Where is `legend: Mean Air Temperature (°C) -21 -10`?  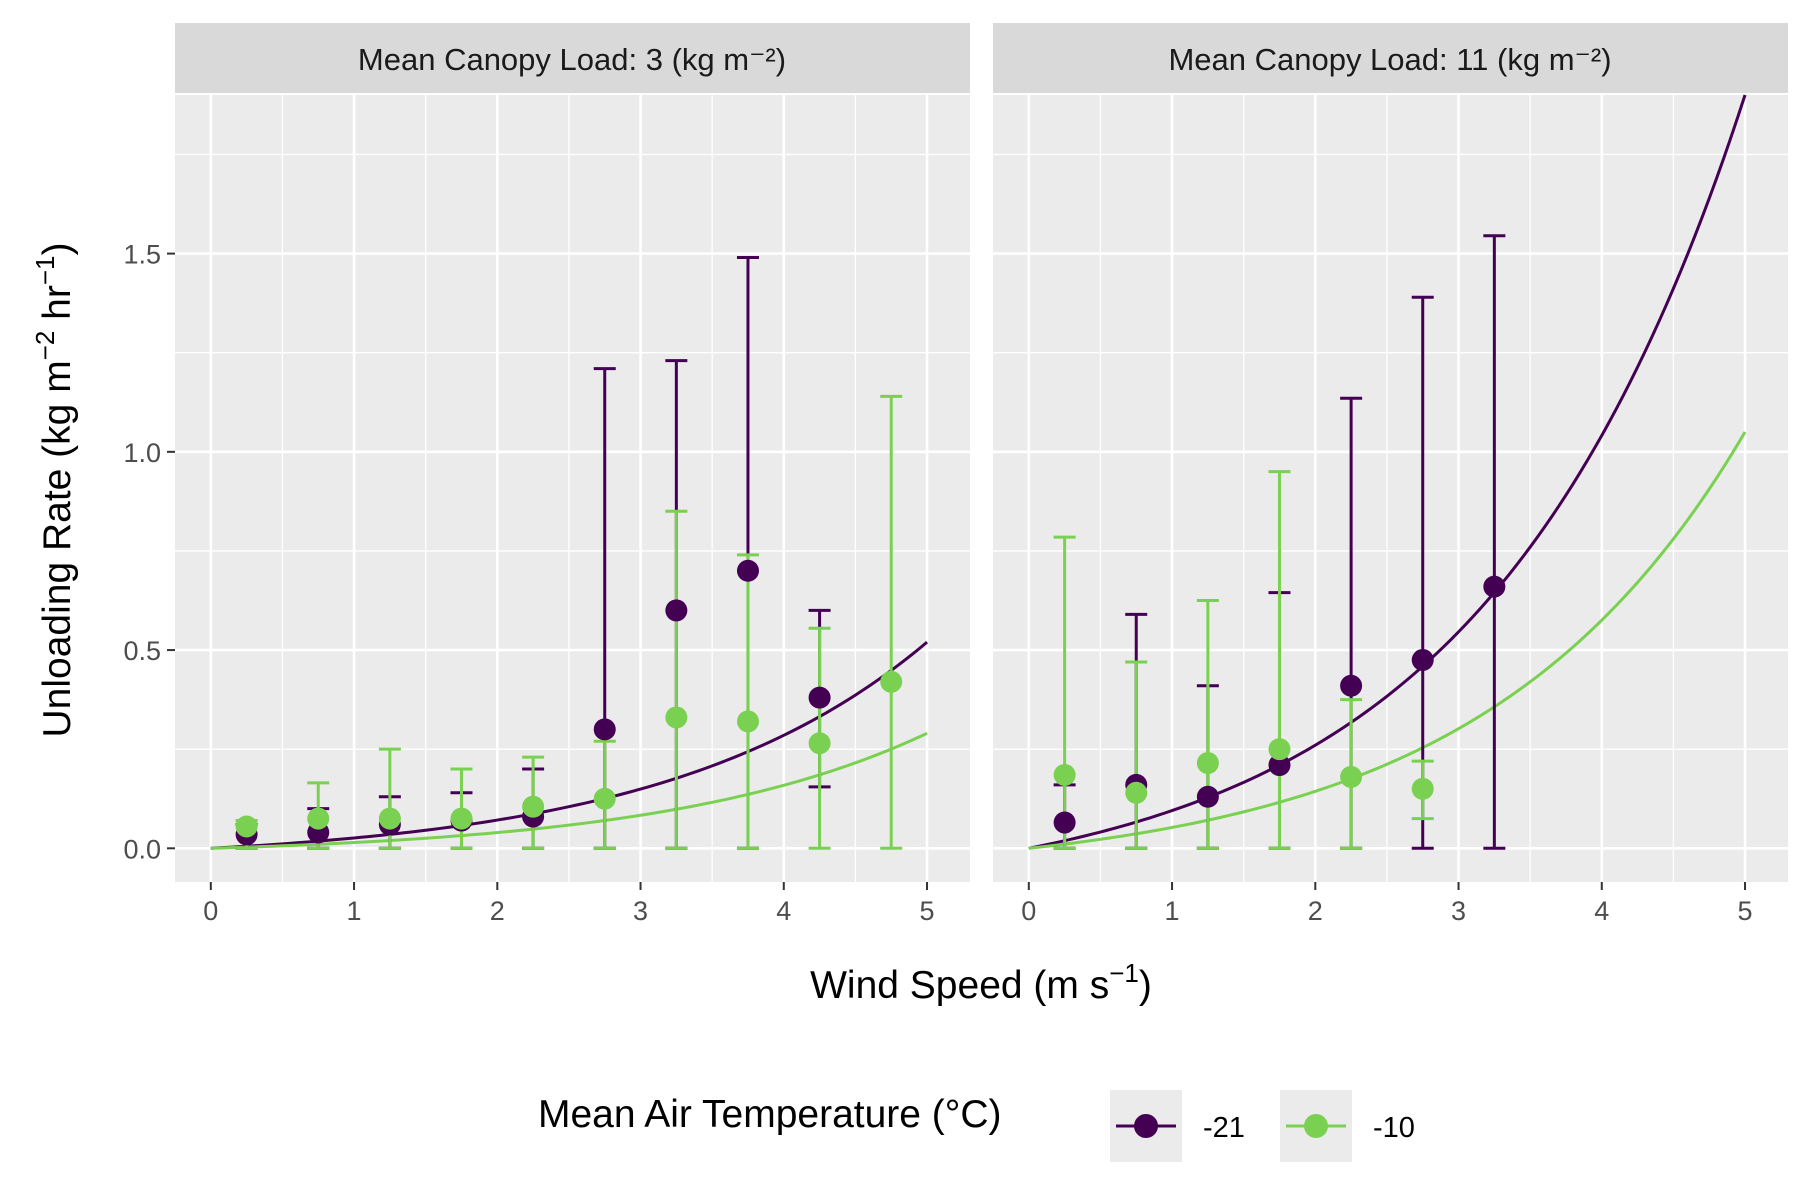
legend: Mean Air Temperature (°C) -21 -10 is located at coordinates (976, 1126).